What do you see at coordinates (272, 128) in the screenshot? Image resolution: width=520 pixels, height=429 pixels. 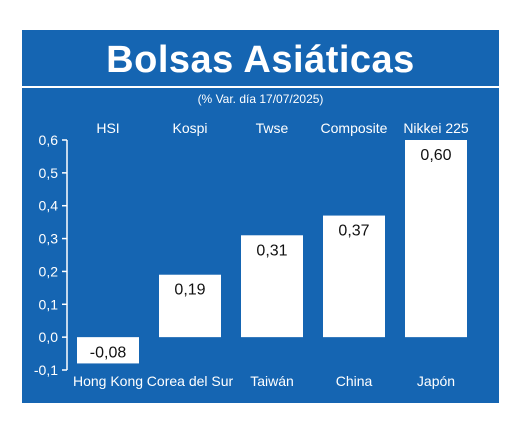 I see `index-label: Twse` at bounding box center [272, 128].